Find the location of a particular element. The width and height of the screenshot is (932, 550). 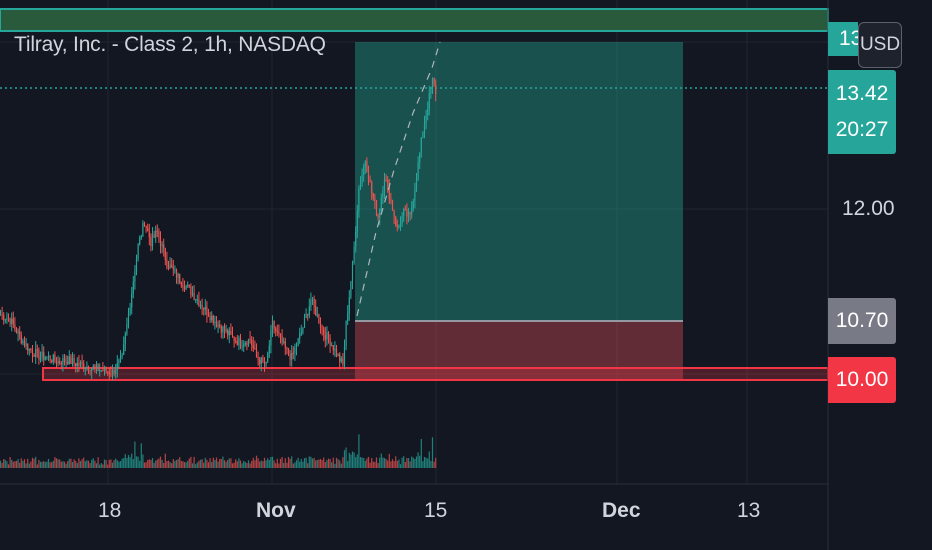

chart-title: Tilray, Inc. - Class 2, 1h, NASDAQ is located at coordinates (170, 44).